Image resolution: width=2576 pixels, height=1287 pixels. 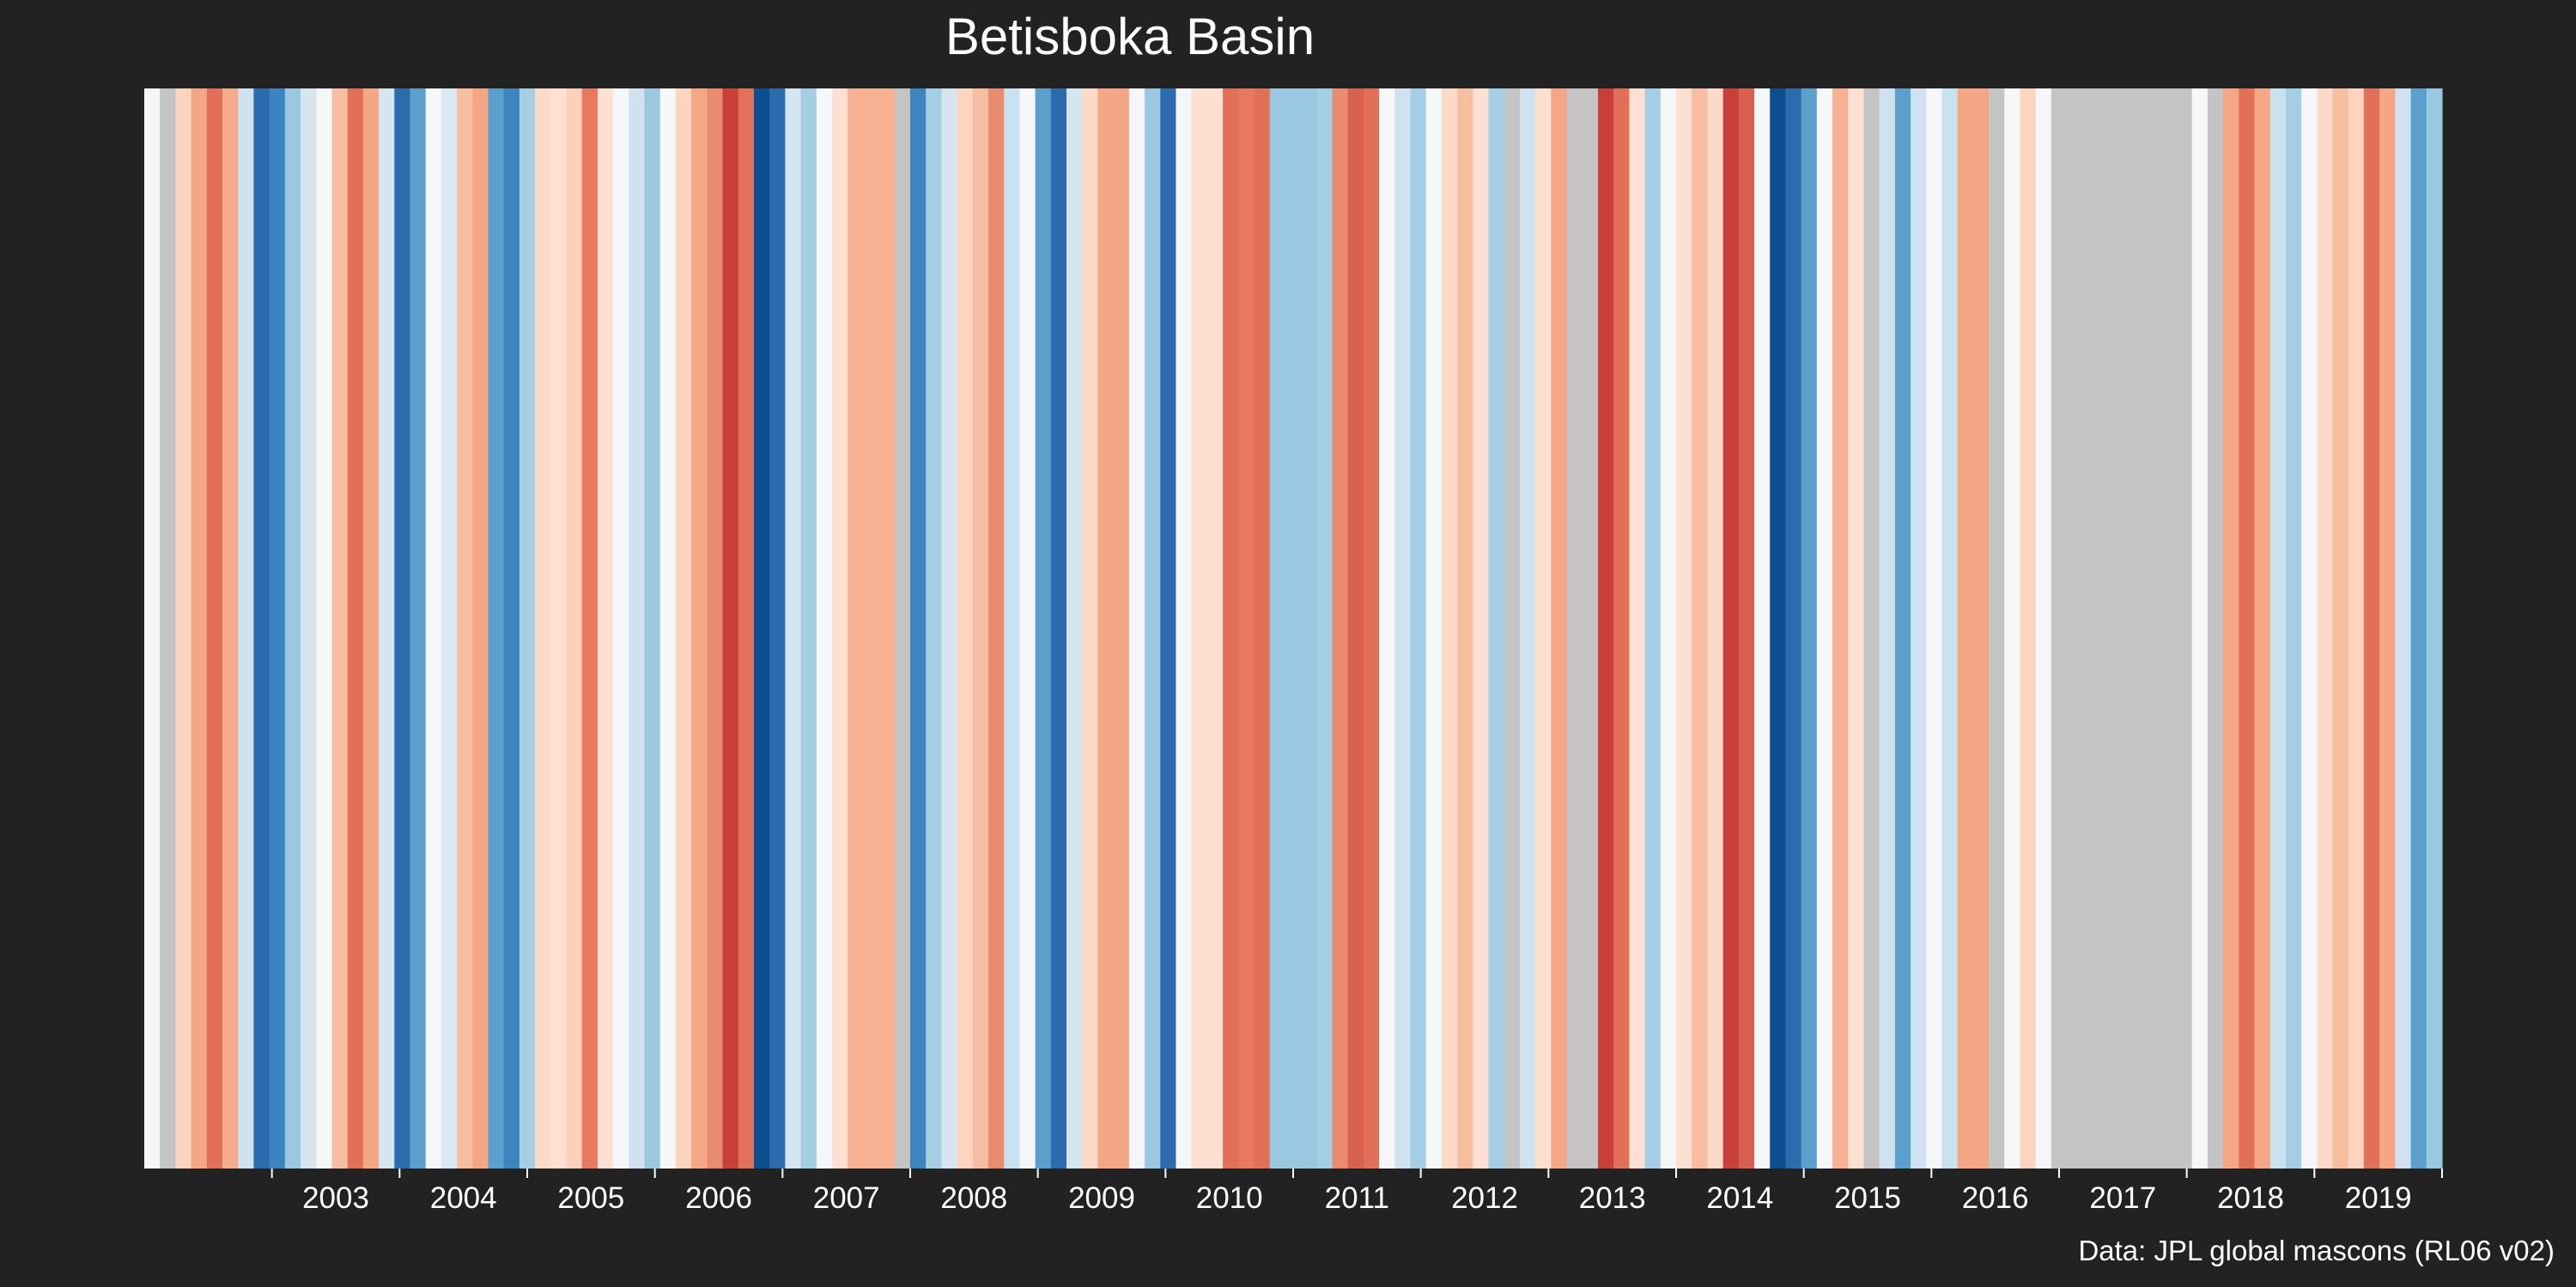 What do you see at coordinates (718, 1198) in the screenshot?
I see `x-tick-label: 2006` at bounding box center [718, 1198].